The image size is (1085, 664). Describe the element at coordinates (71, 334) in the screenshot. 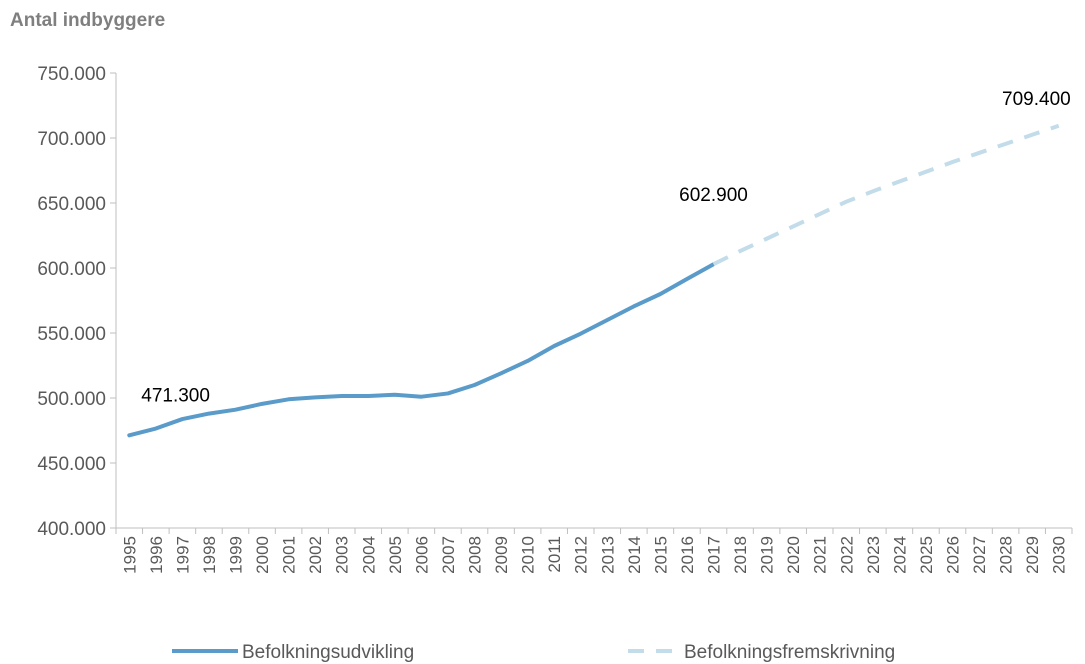

I see `y-tick-label: 550.000` at that location.